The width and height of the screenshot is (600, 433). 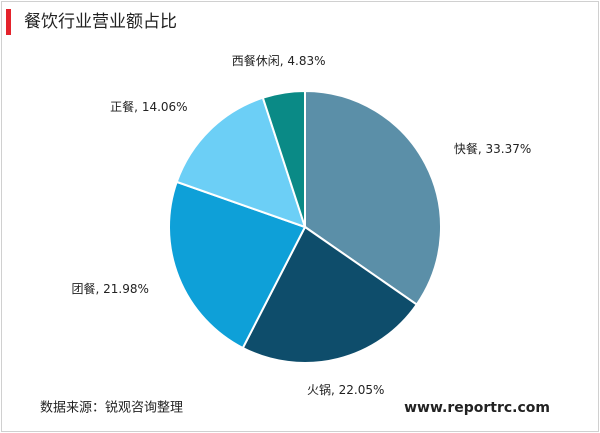 What do you see at coordinates (509, 149) in the screenshot?
I see `value-label: 33.37%` at bounding box center [509, 149].